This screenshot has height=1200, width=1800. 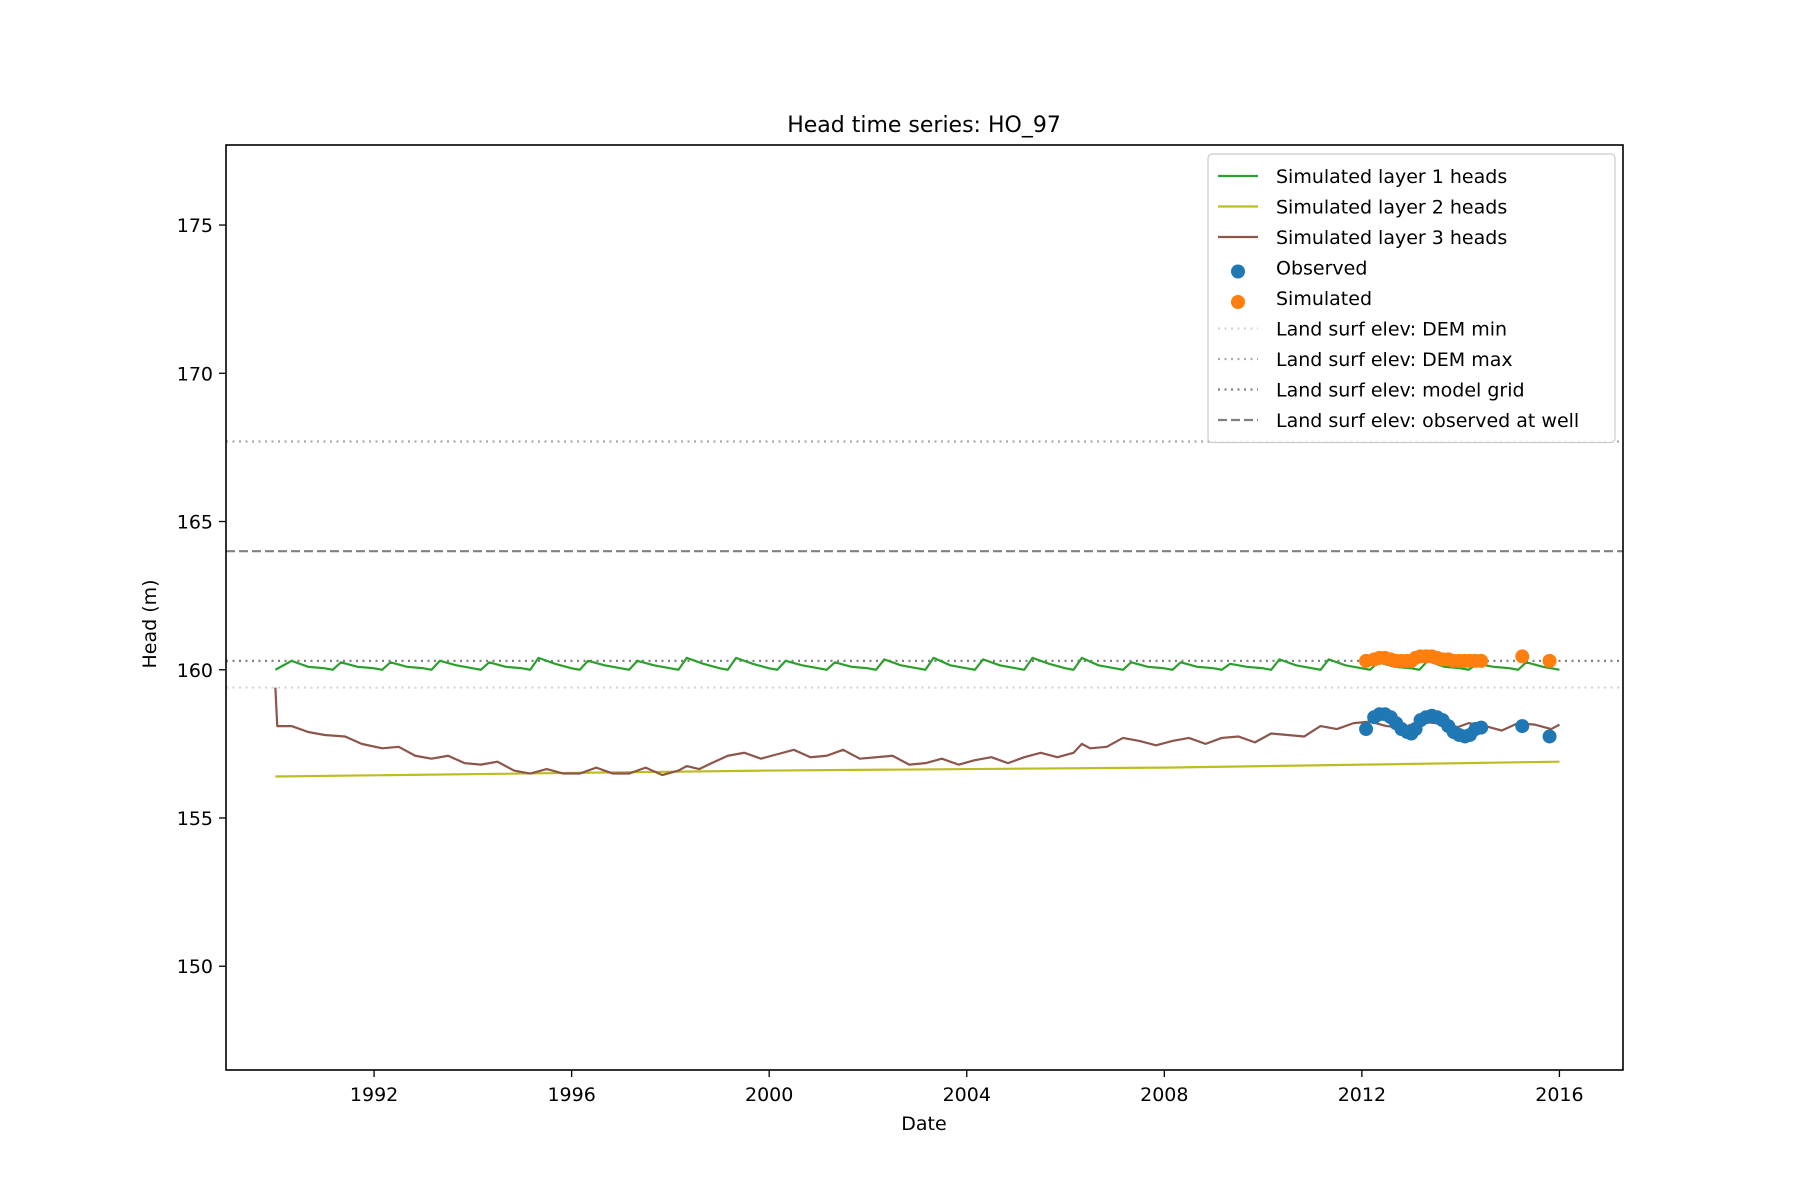 What do you see at coordinates (1324, 299) in the screenshot?
I see `legend-label: Simulated` at bounding box center [1324, 299].